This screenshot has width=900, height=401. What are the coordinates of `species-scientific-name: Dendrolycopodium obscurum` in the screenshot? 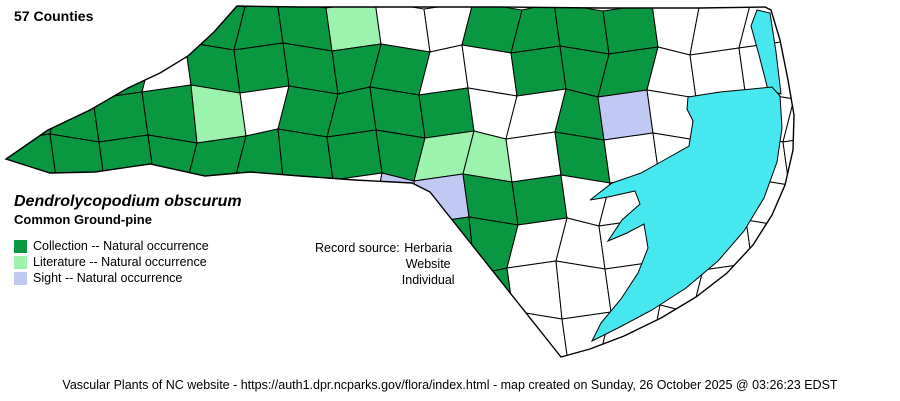 It's located at (128, 201).